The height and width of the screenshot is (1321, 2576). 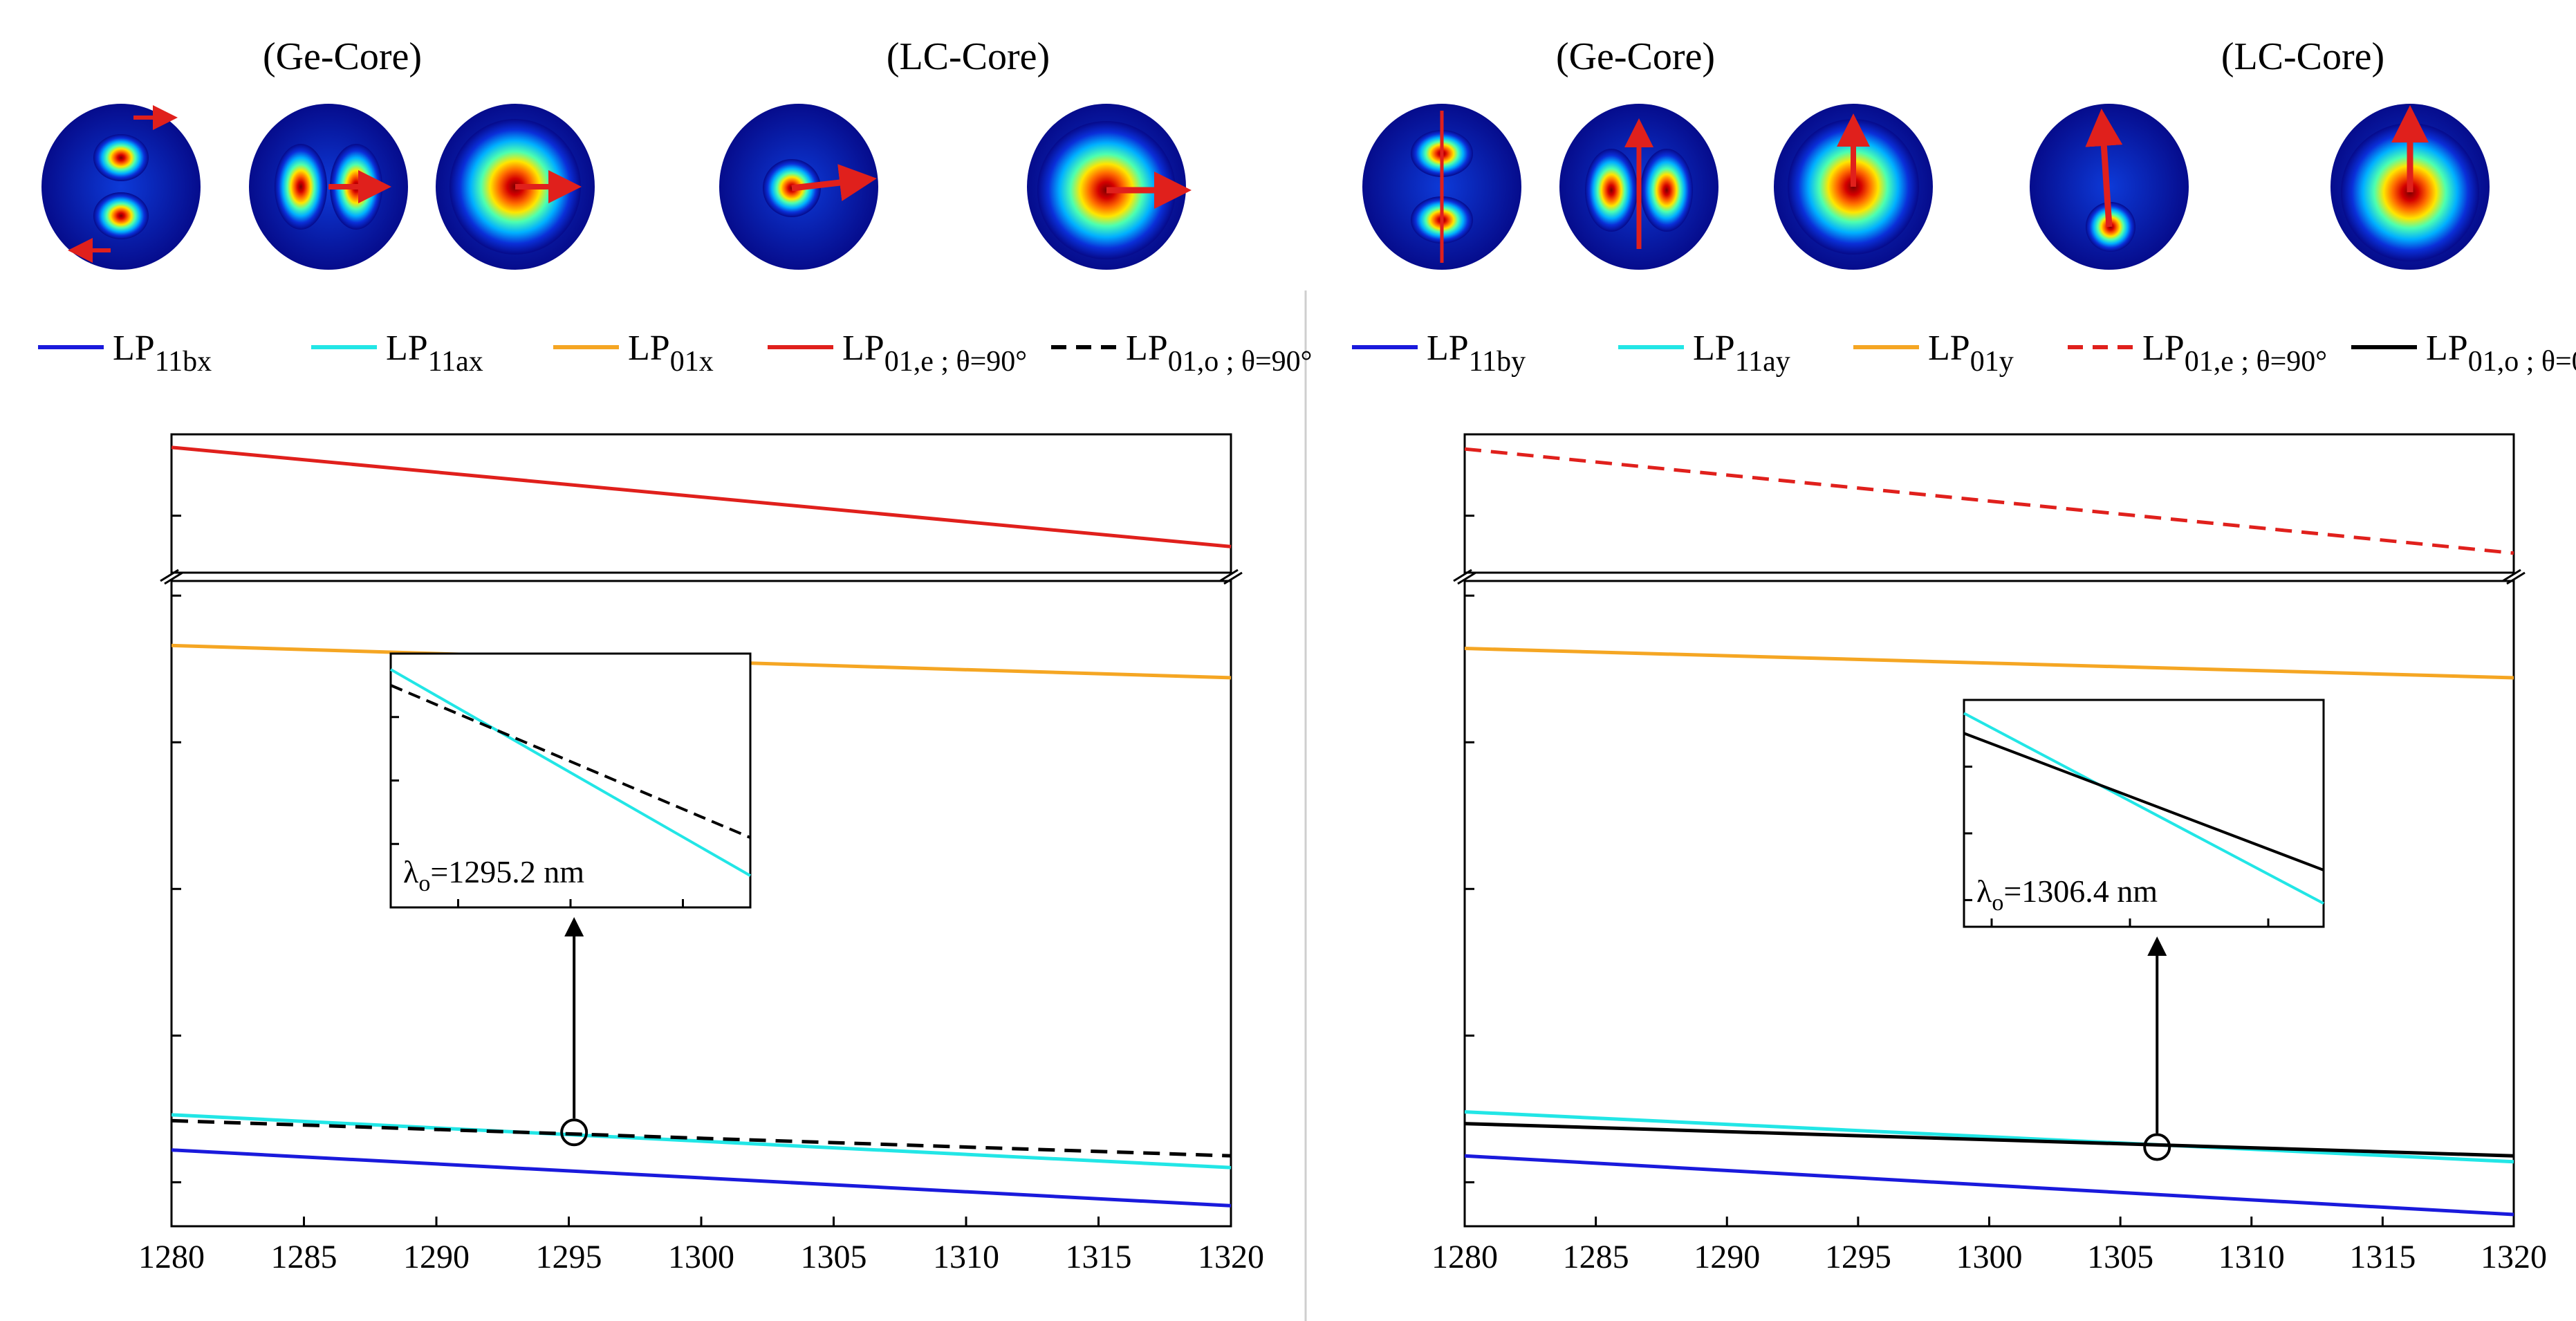 I want to click on legend-label-sub: 01y, so click(x=1992, y=362).